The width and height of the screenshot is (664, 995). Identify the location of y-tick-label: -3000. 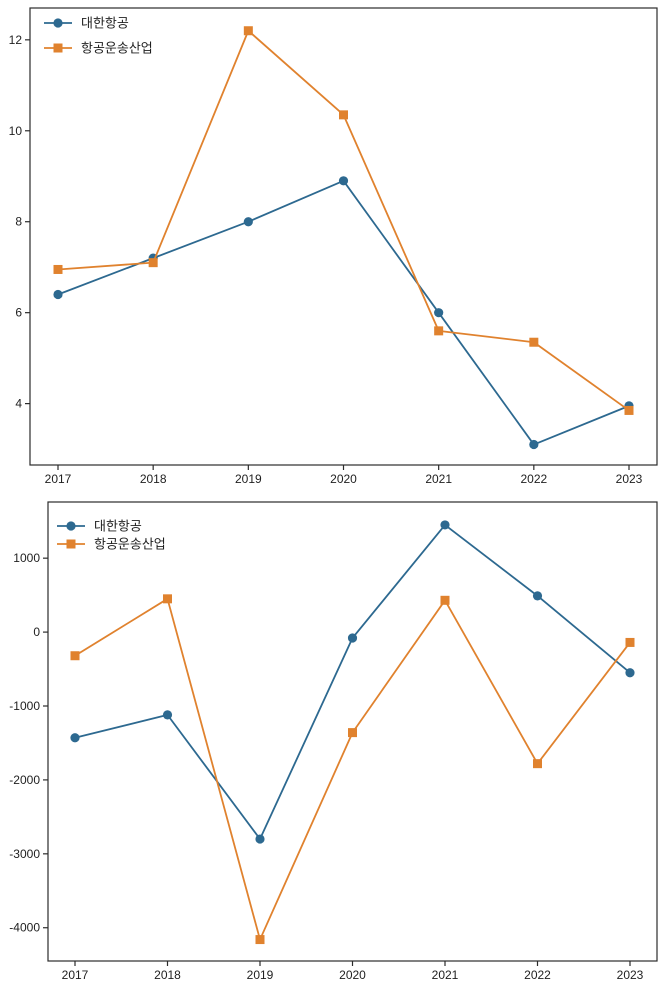
(24, 854).